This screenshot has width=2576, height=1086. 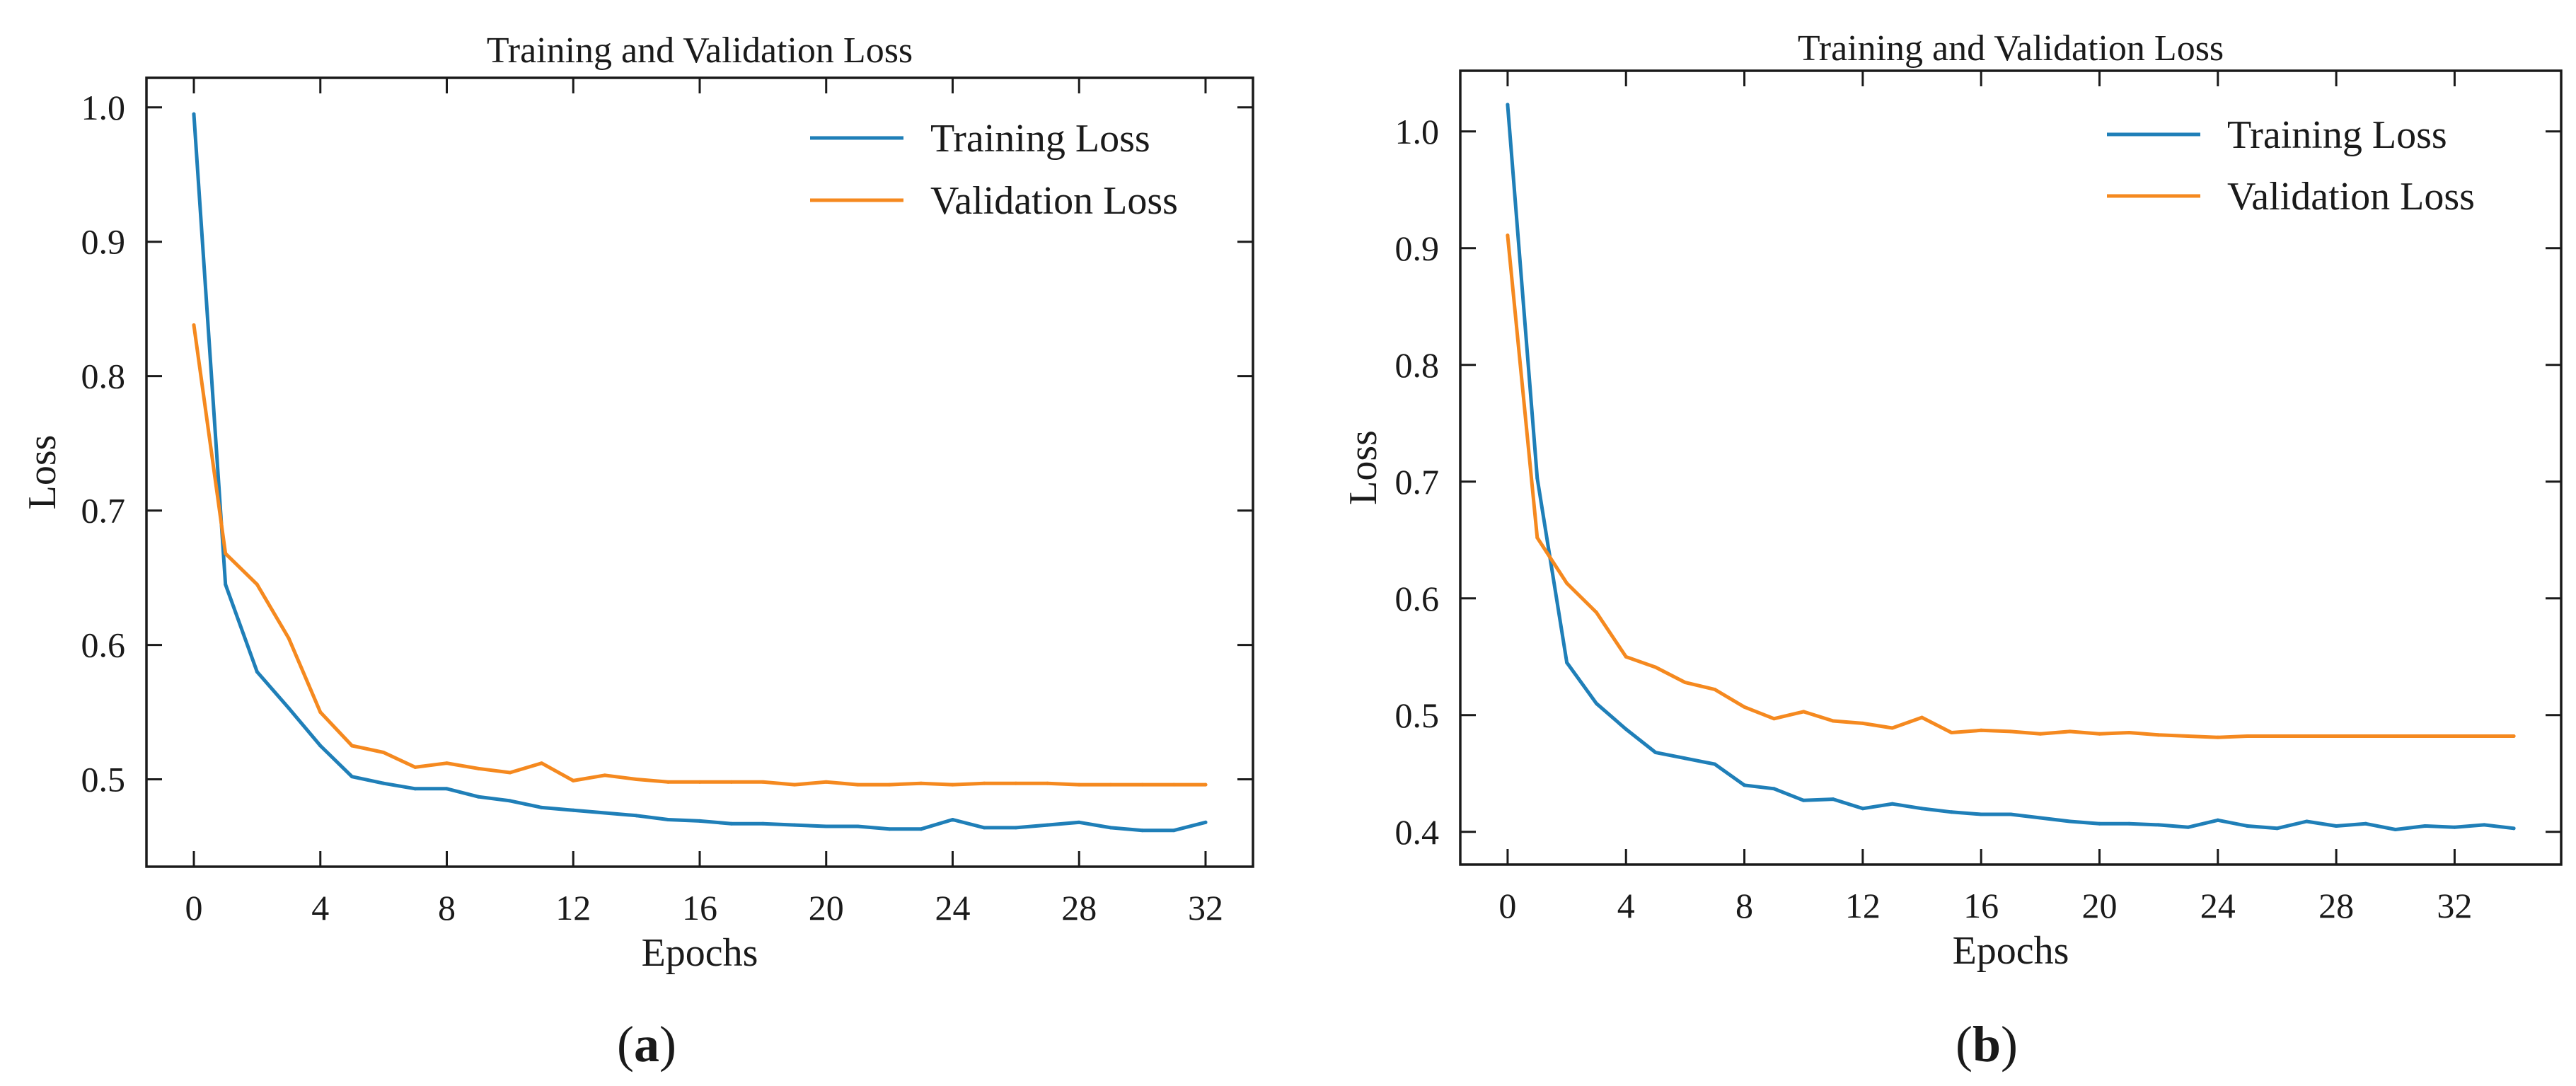 What do you see at coordinates (1417, 131) in the screenshot?
I see `y-tick-label: 1.0` at bounding box center [1417, 131].